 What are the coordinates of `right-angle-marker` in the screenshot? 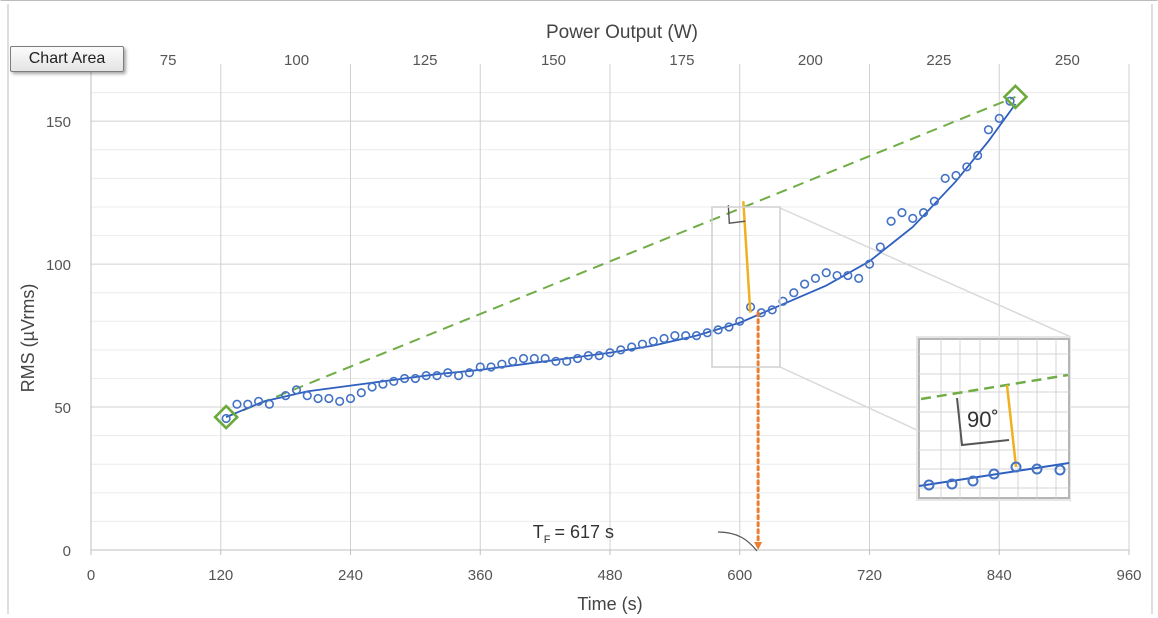 It's located at (736, 215).